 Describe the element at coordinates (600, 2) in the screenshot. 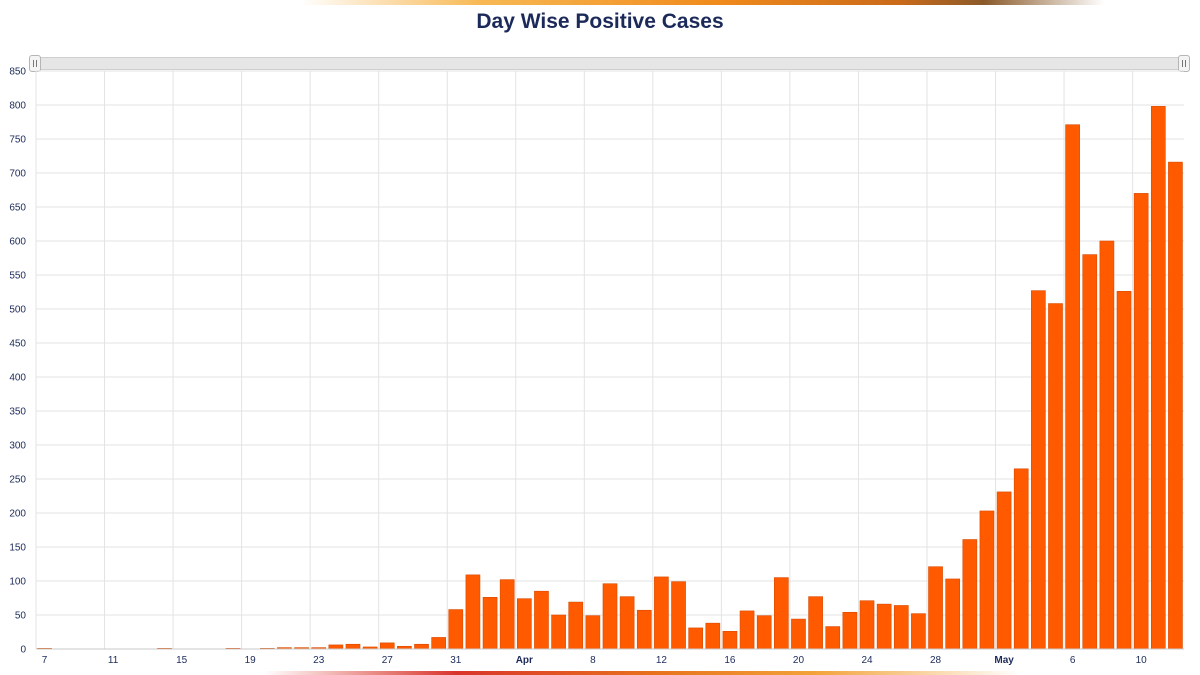

I see `top-decorative-stripe` at that location.